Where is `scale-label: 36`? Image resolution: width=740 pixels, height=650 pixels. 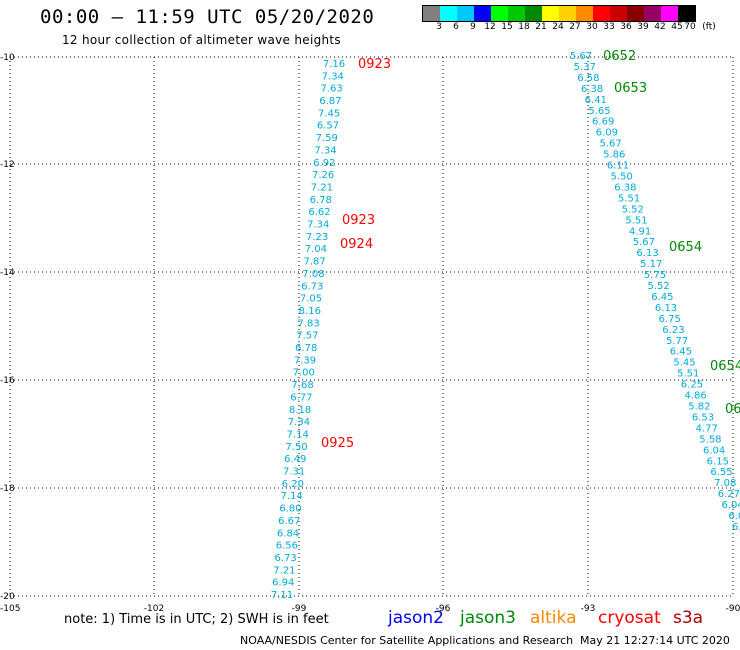 scale-label: 36 is located at coordinates (626, 27).